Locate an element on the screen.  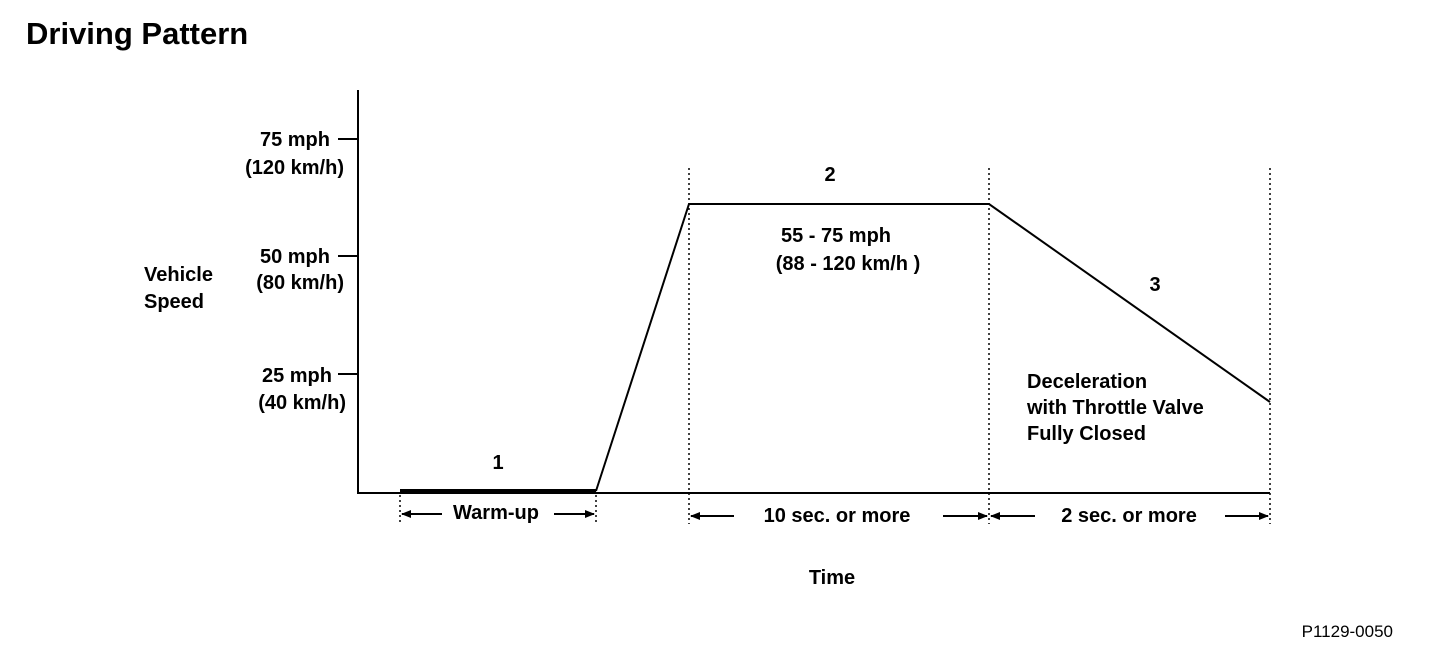
y-tick-label-50-mph: 50 mph is located at coordinates (295, 257).